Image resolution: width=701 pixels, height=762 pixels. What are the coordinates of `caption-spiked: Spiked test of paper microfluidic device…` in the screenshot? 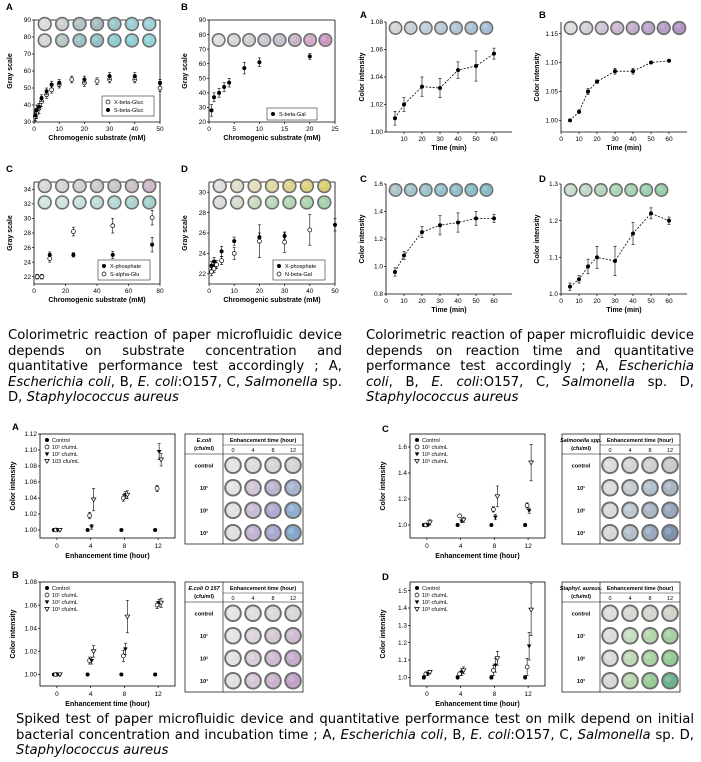 It's located at (355, 735).